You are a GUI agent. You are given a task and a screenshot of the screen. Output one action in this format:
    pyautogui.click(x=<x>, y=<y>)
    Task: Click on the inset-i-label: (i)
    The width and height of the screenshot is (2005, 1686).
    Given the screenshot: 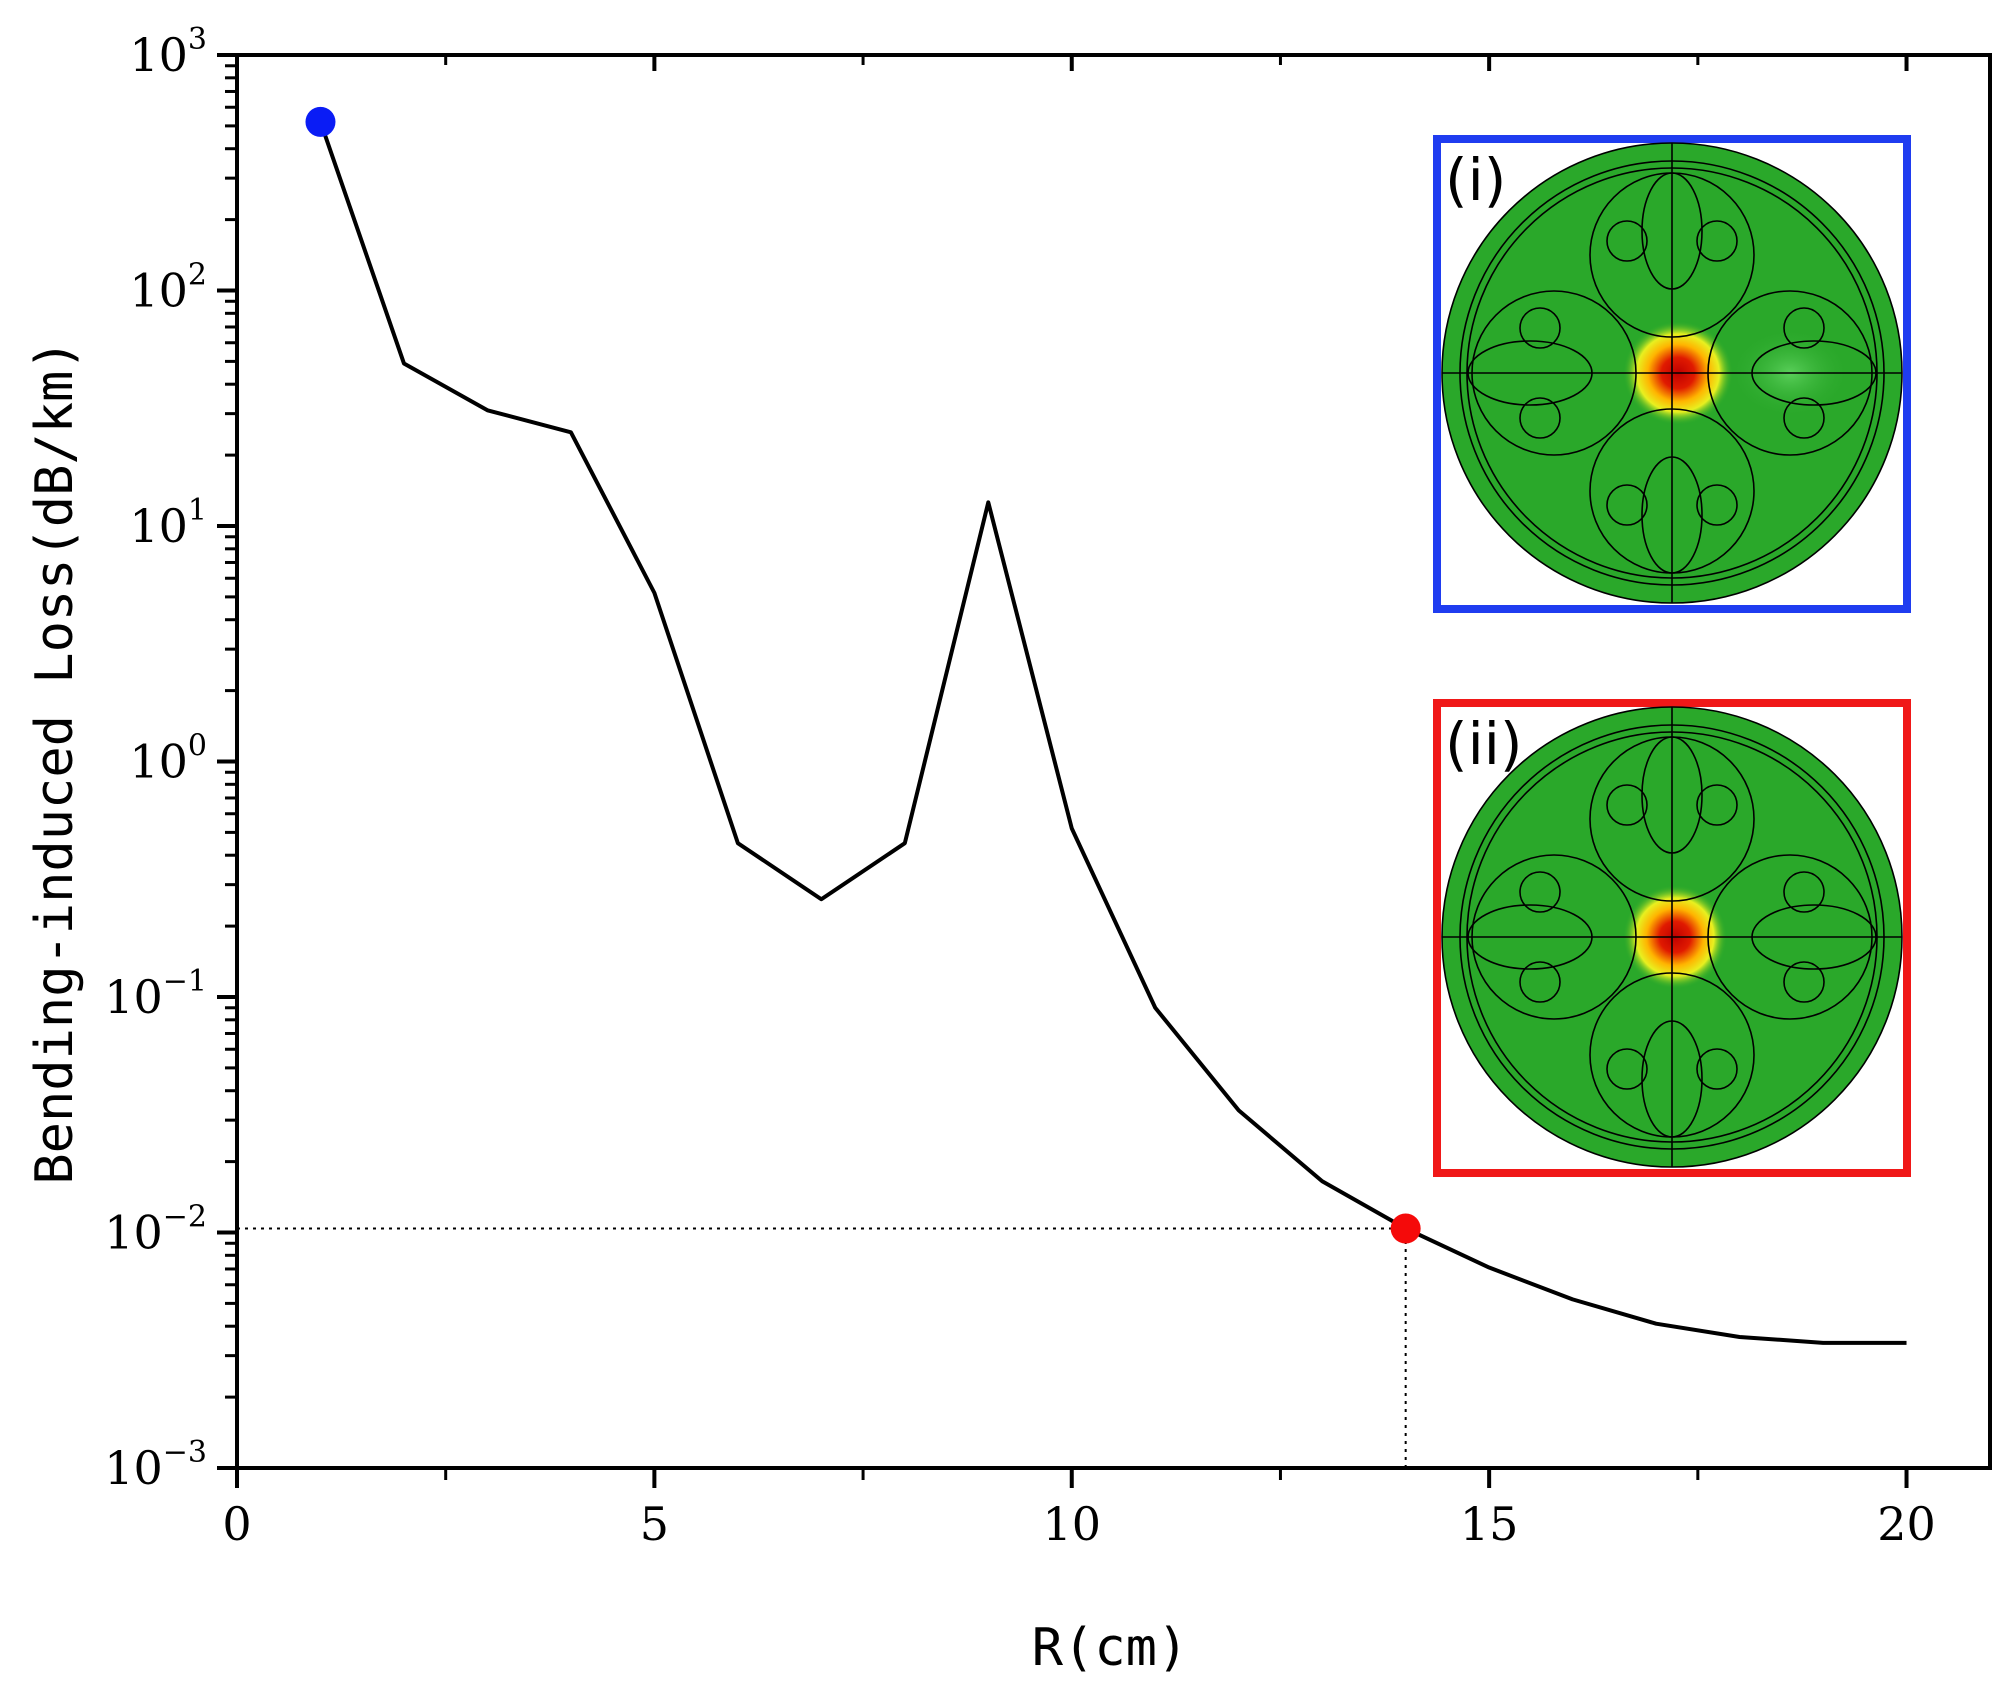 What is the action you would take?
    pyautogui.click(x=1475, y=180)
    